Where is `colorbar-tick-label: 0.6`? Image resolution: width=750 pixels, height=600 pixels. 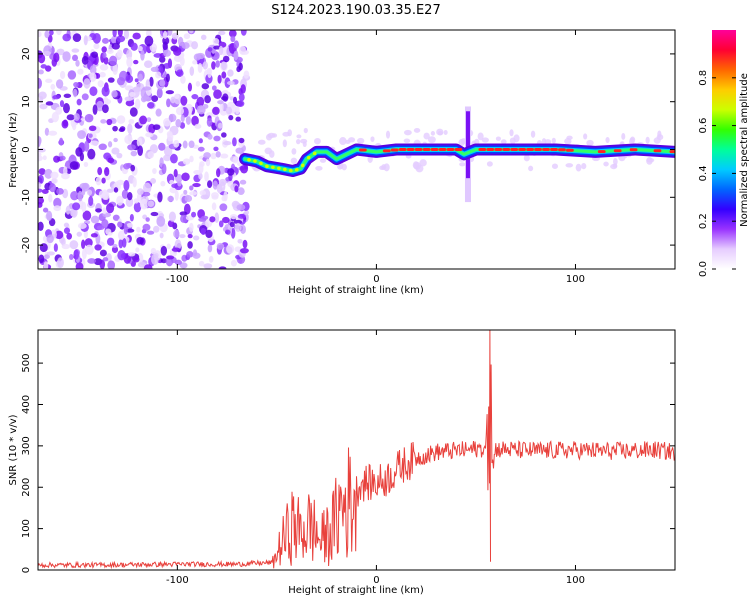
colorbar-tick-label: 0.6 is located at coordinates (703, 126).